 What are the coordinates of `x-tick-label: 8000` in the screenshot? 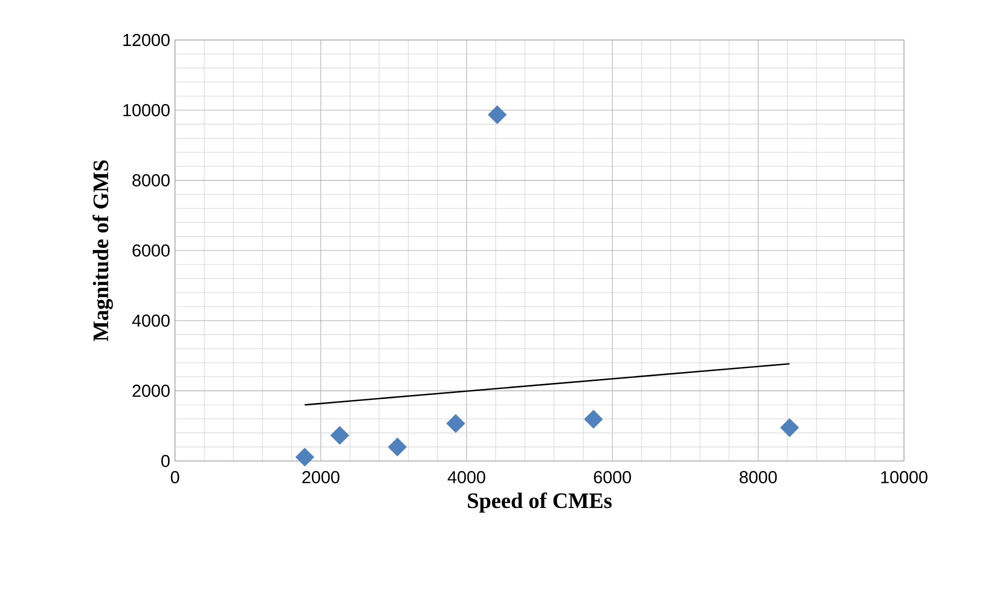 It's located at (758, 477).